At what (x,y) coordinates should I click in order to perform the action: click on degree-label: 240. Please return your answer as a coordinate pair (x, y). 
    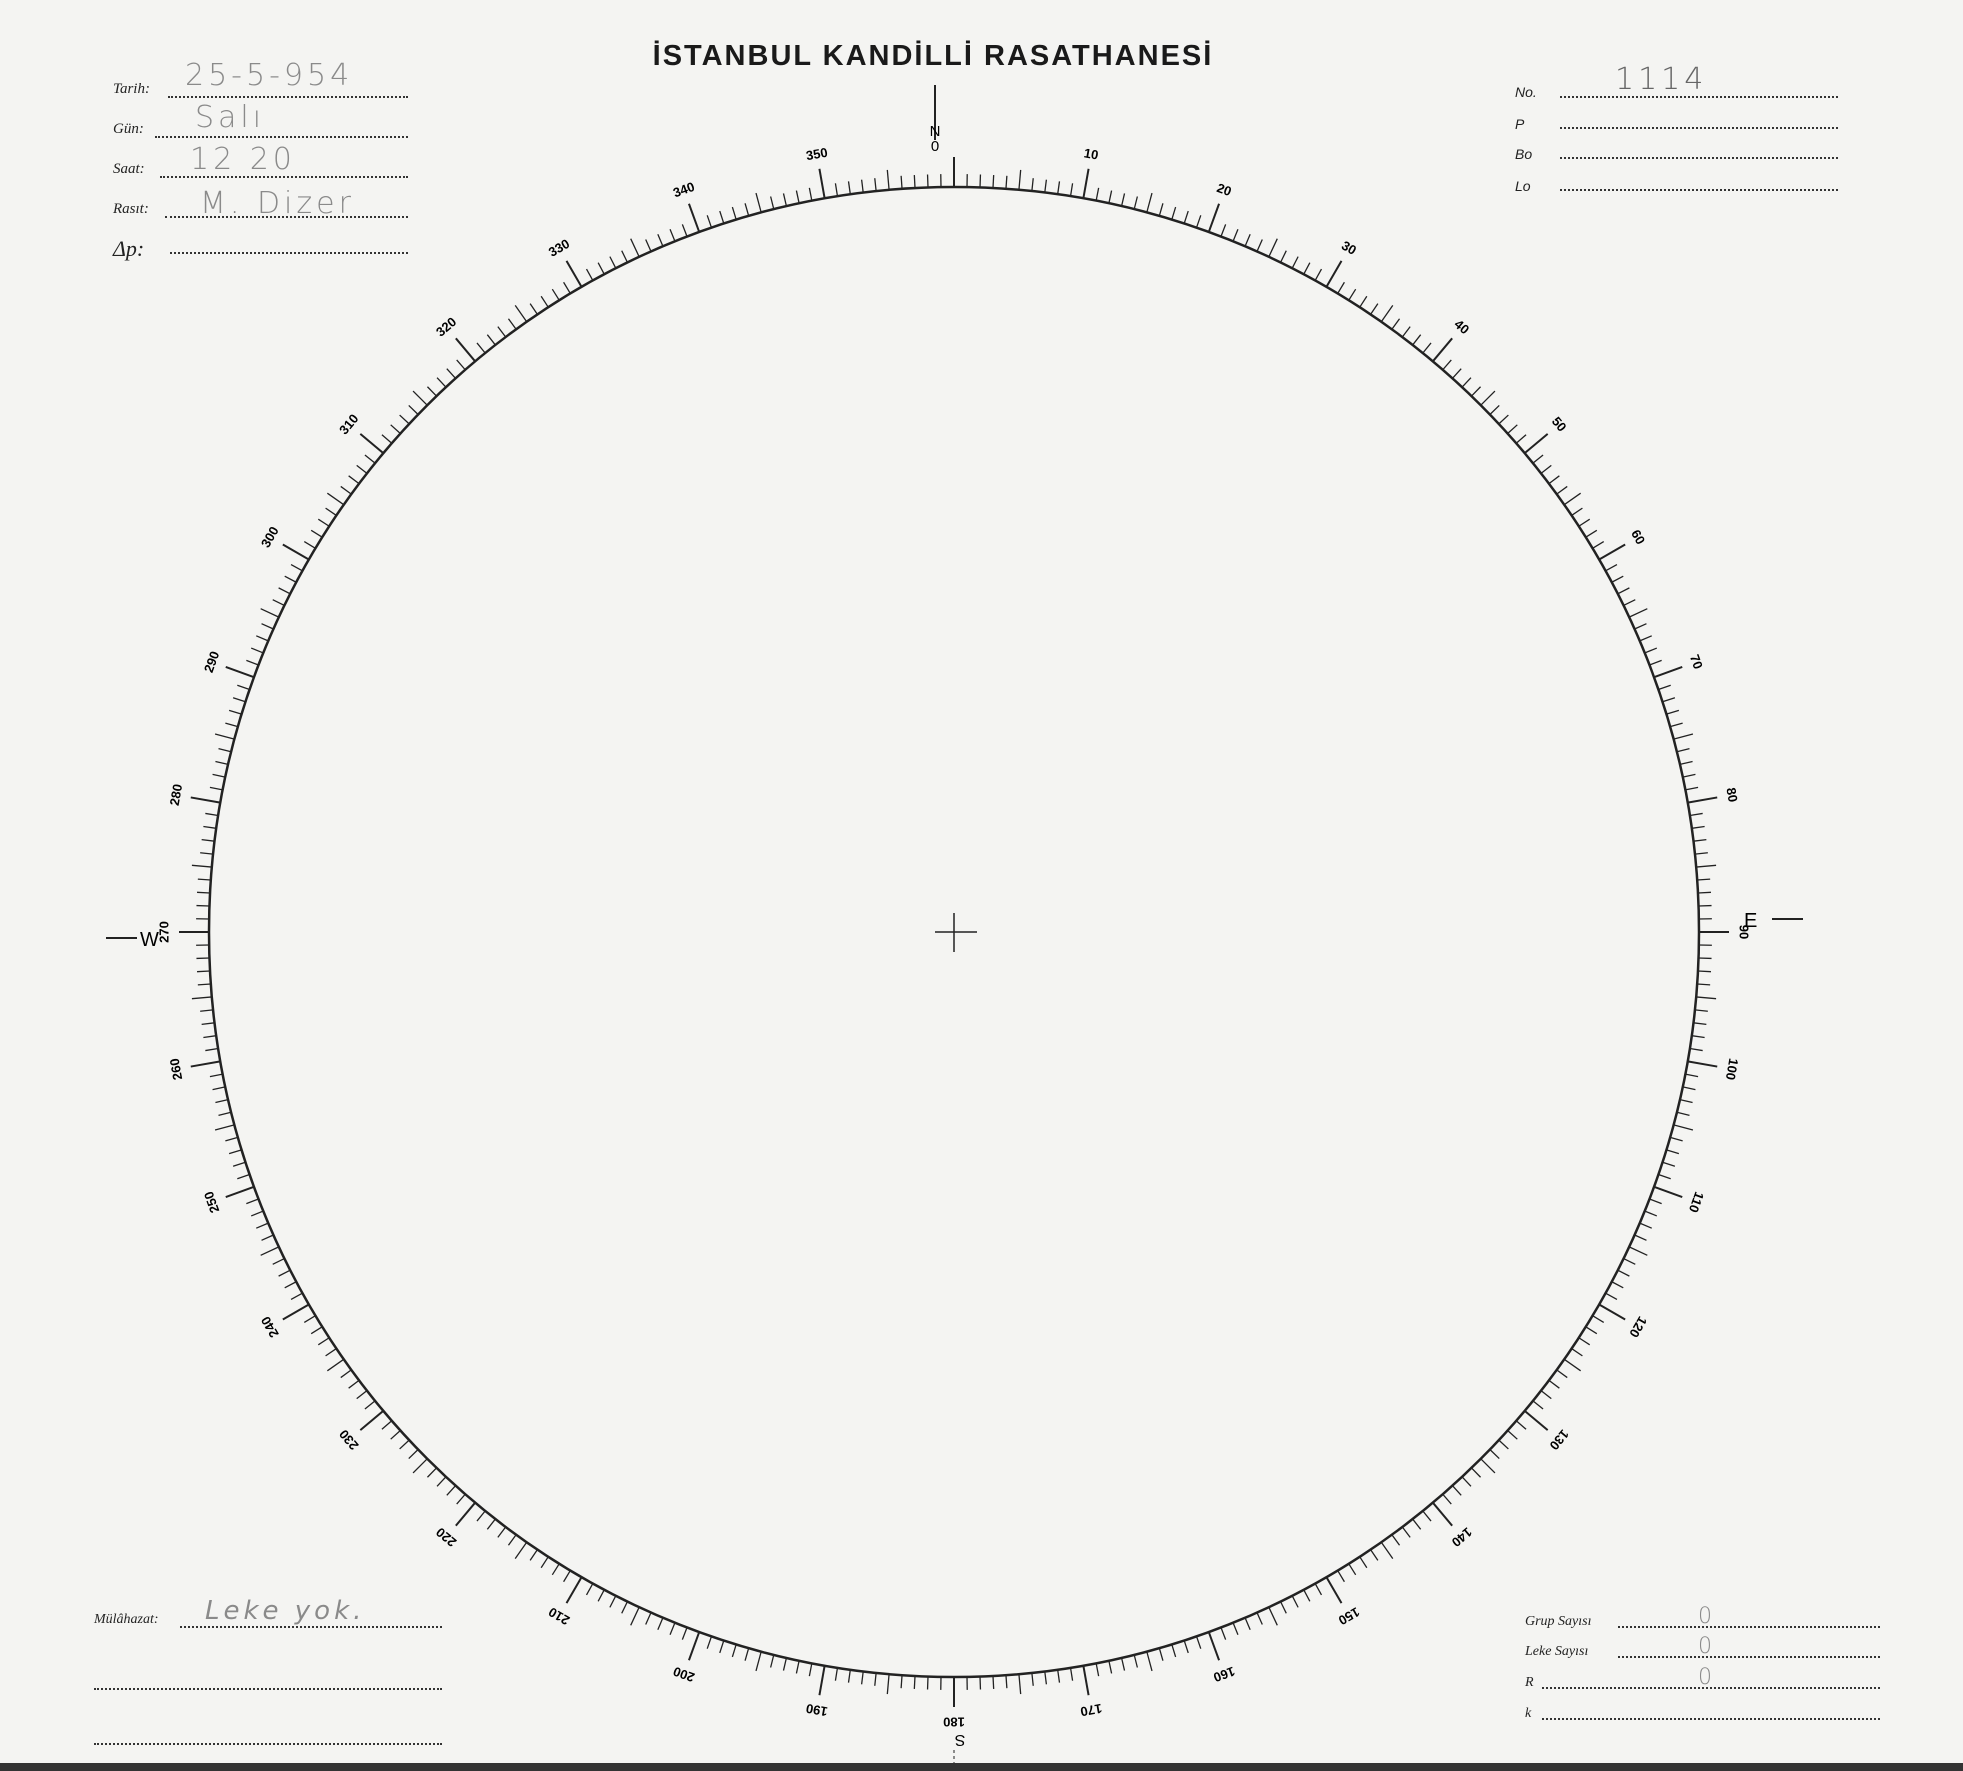
    Looking at the image, I should click on (270, 1327).